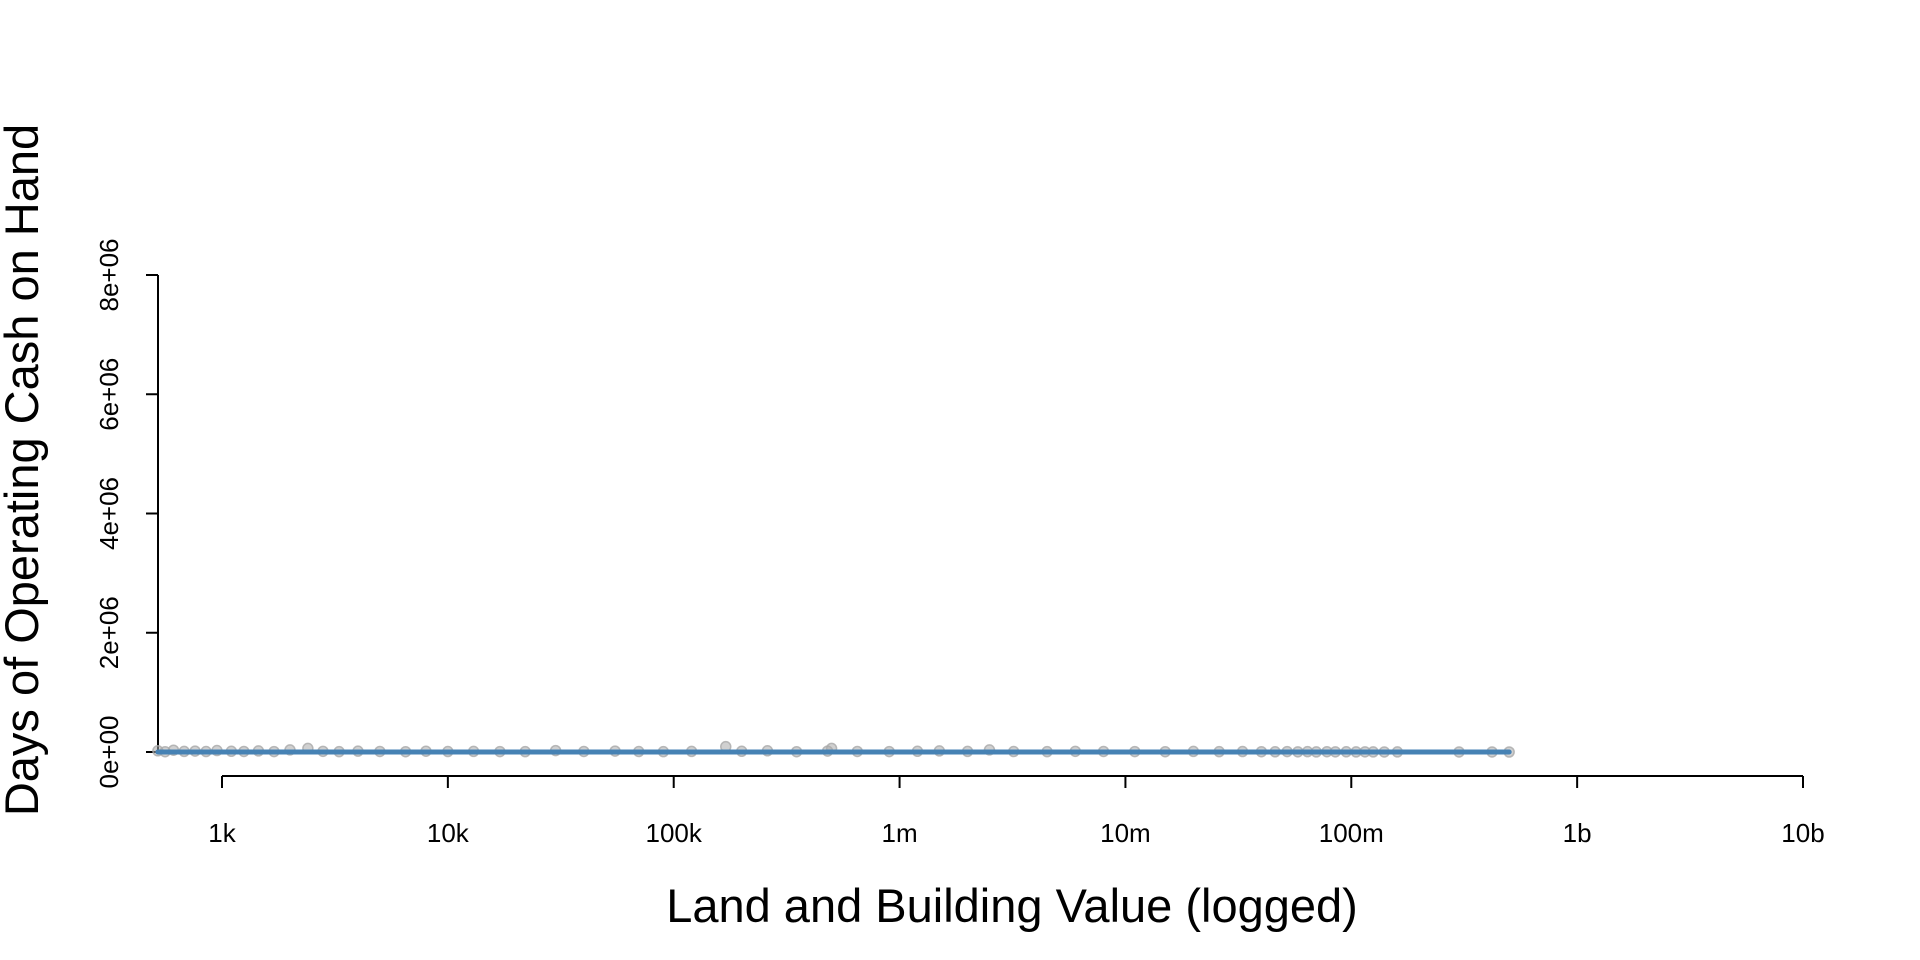 The height and width of the screenshot is (960, 1920). I want to click on y-tick-label: 8e+06, so click(109, 274).